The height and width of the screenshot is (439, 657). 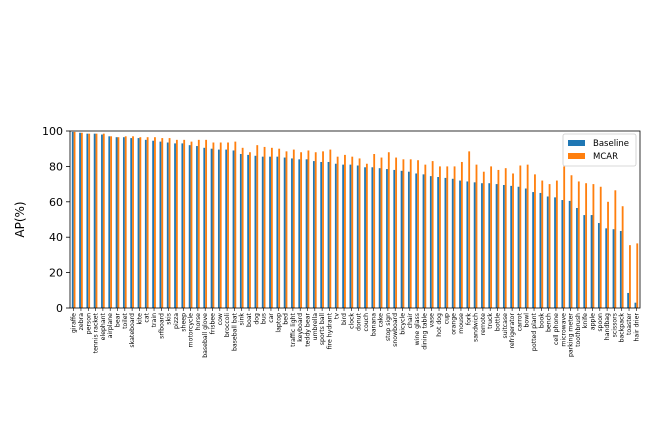 What do you see at coordinates (387, 238) in the screenshot?
I see `bar-baseline-stop-sign` at bounding box center [387, 238].